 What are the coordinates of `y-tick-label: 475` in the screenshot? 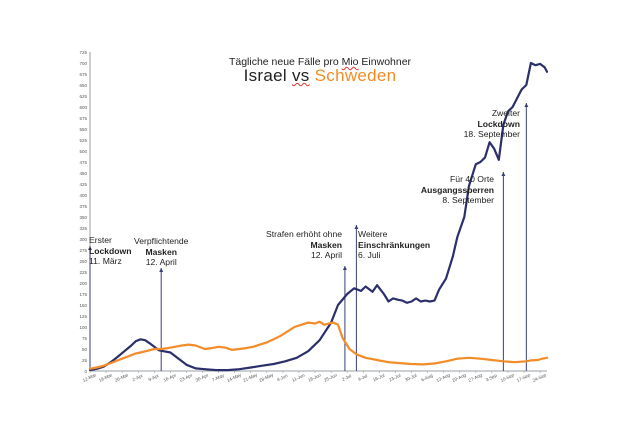 It's located at (83, 162).